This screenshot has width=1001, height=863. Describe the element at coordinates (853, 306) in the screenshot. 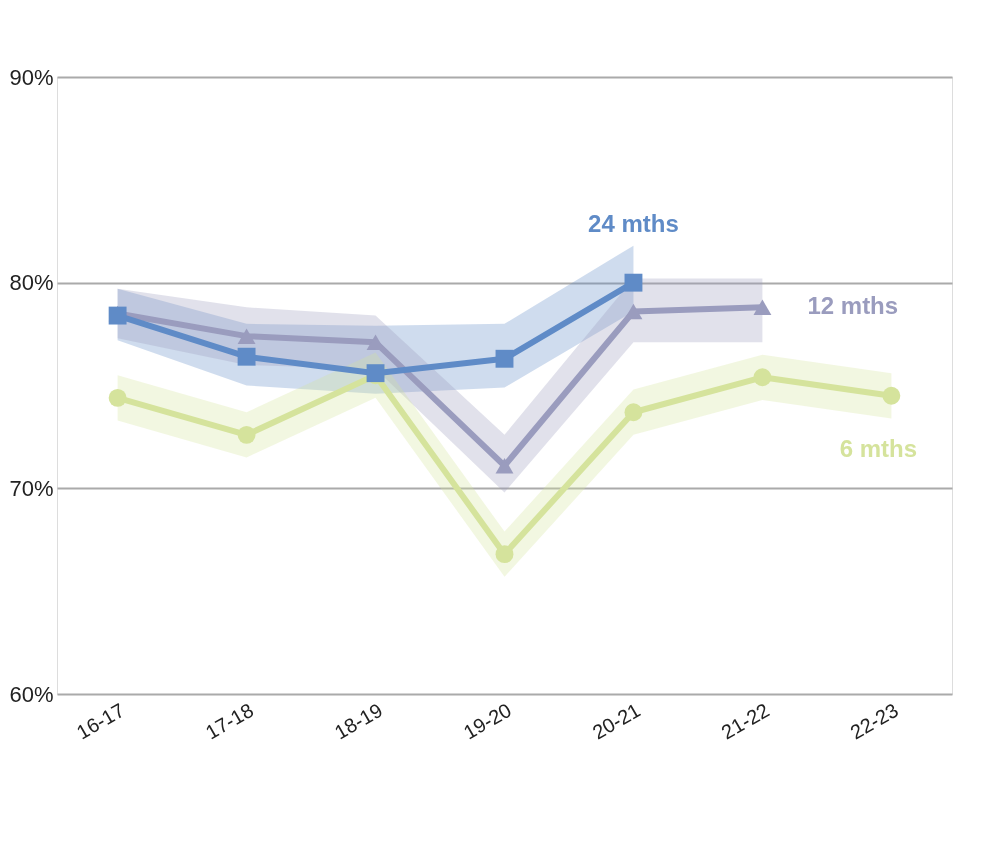

I see `series-label: 12 mths` at that location.